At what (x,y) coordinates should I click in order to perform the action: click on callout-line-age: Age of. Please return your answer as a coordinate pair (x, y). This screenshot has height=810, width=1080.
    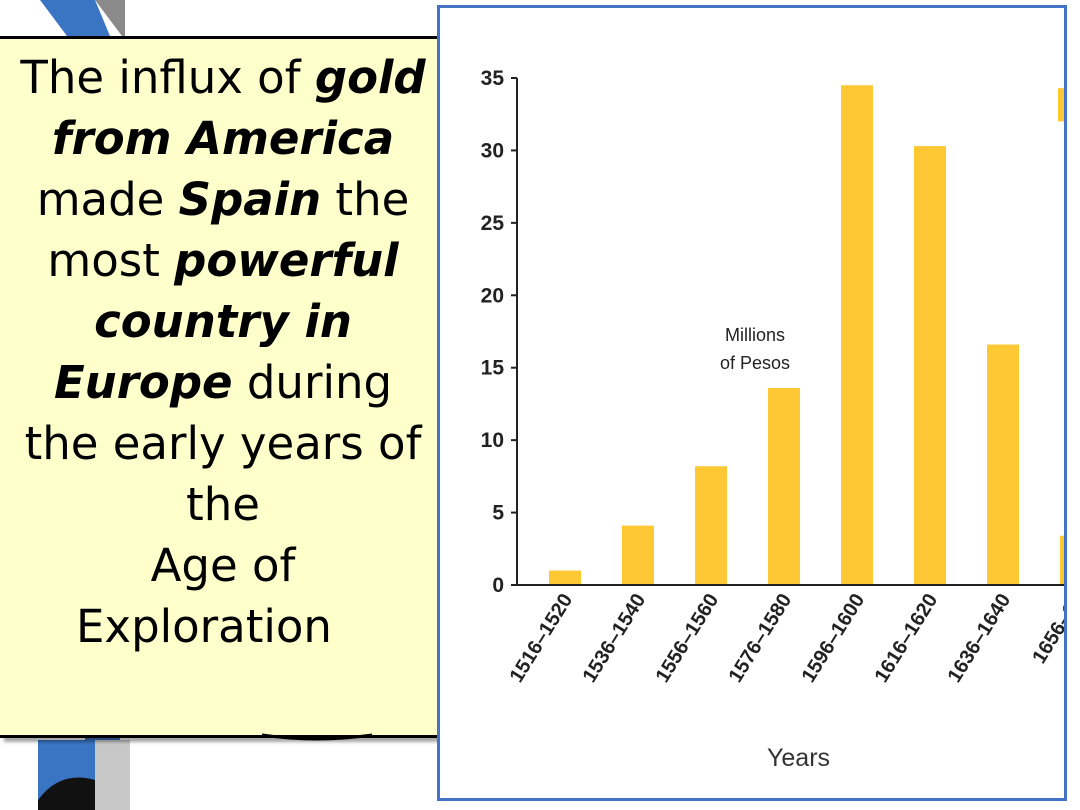
    Looking at the image, I should click on (223, 565).